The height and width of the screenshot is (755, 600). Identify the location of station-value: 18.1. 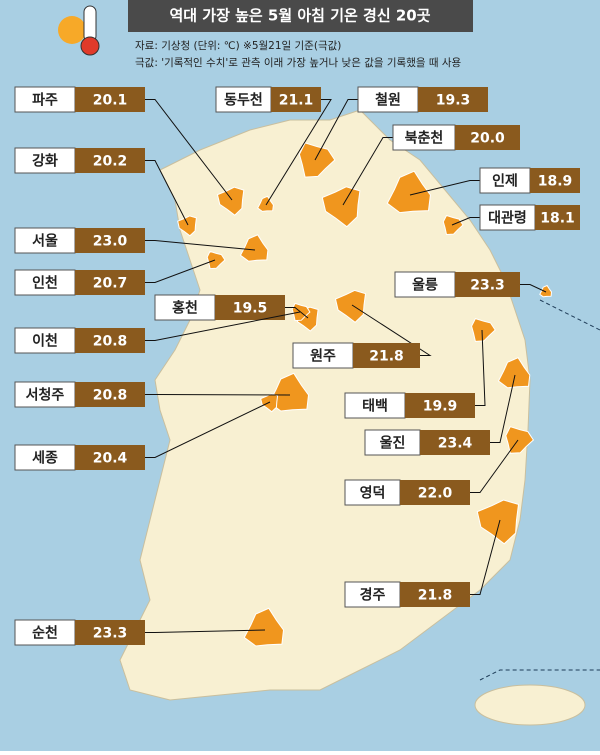
(557, 219).